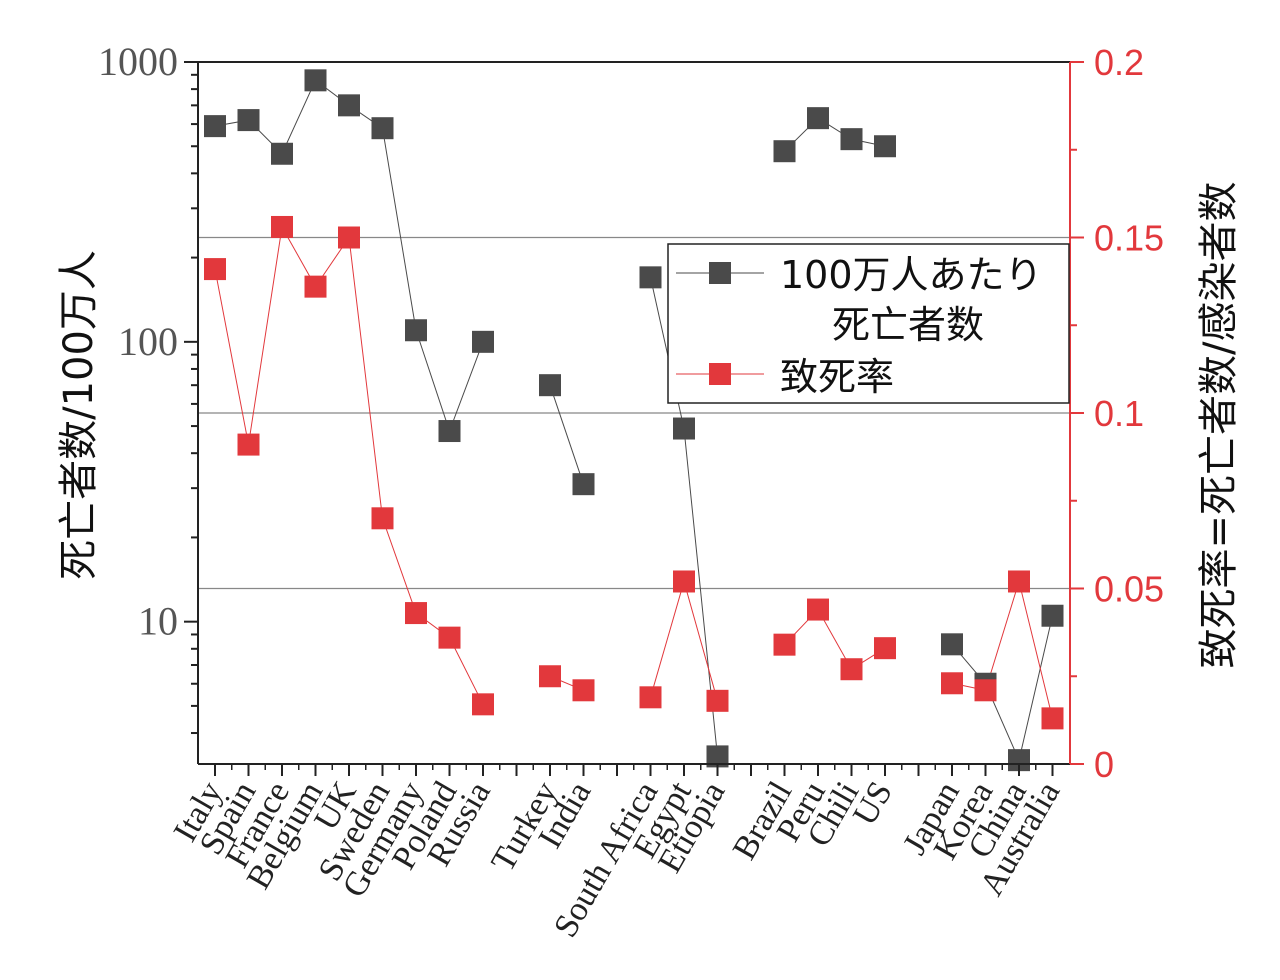 The height and width of the screenshot is (980, 1280). I want to click on legend-marker-fatality, so click(720, 374).